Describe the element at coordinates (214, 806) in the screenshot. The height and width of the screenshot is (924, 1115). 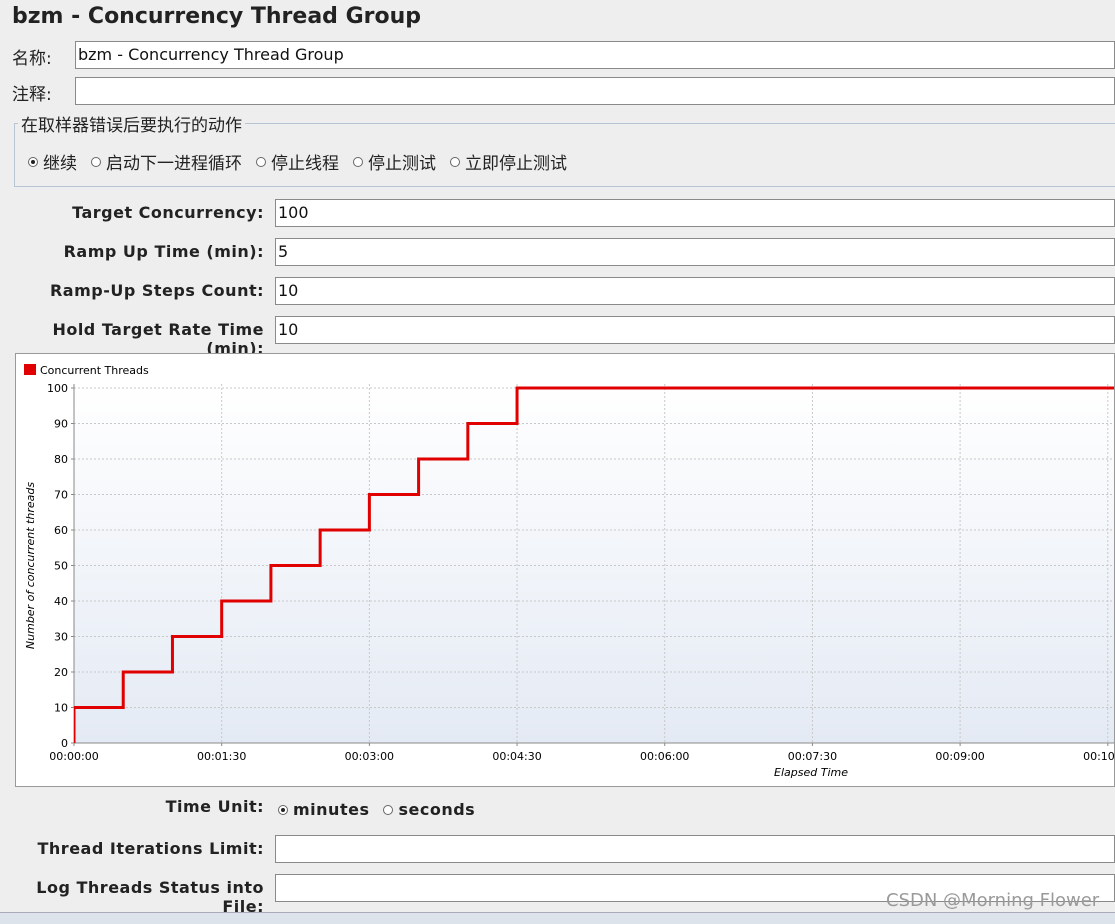
I see `time-unit-label: Time Unit:` at that location.